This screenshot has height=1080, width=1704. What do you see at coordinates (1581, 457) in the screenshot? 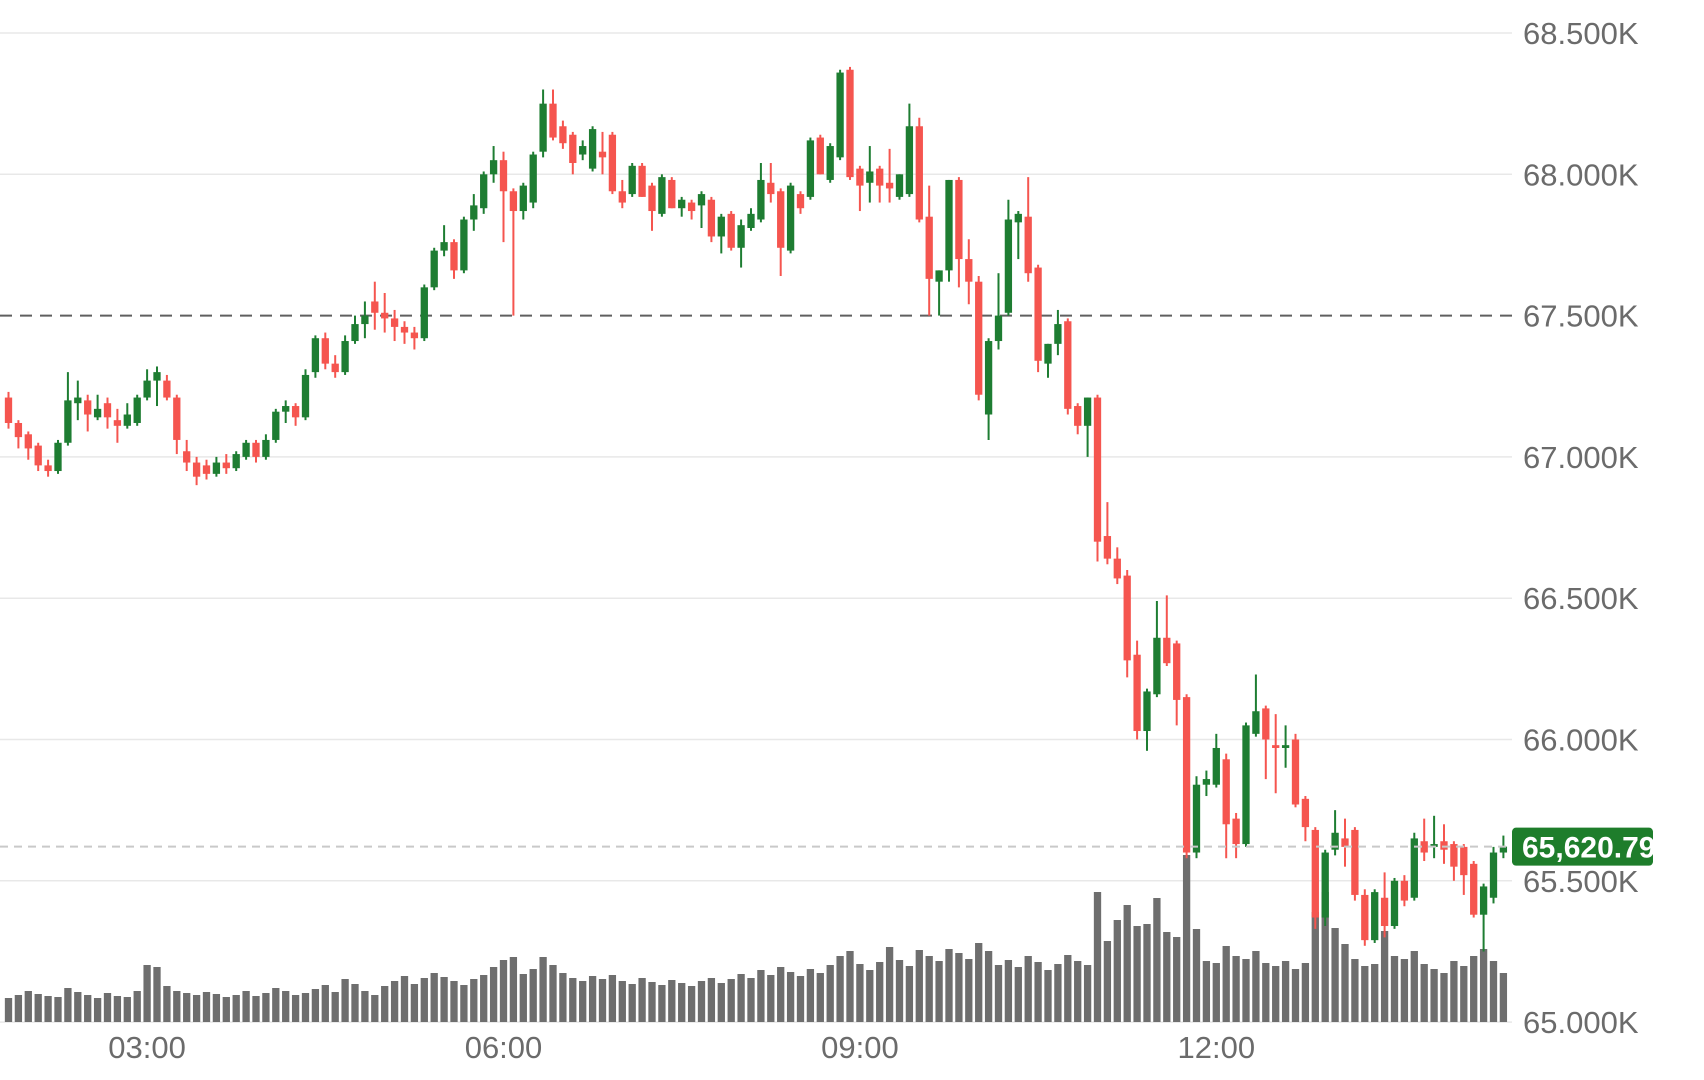
I see `price-tick-label: 67.000K` at bounding box center [1581, 457].